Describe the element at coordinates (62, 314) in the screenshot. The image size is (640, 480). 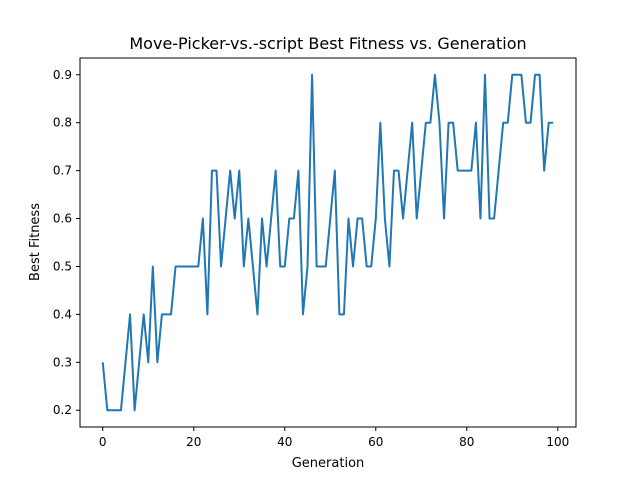
I see `y-tick-label: 0.4` at that location.